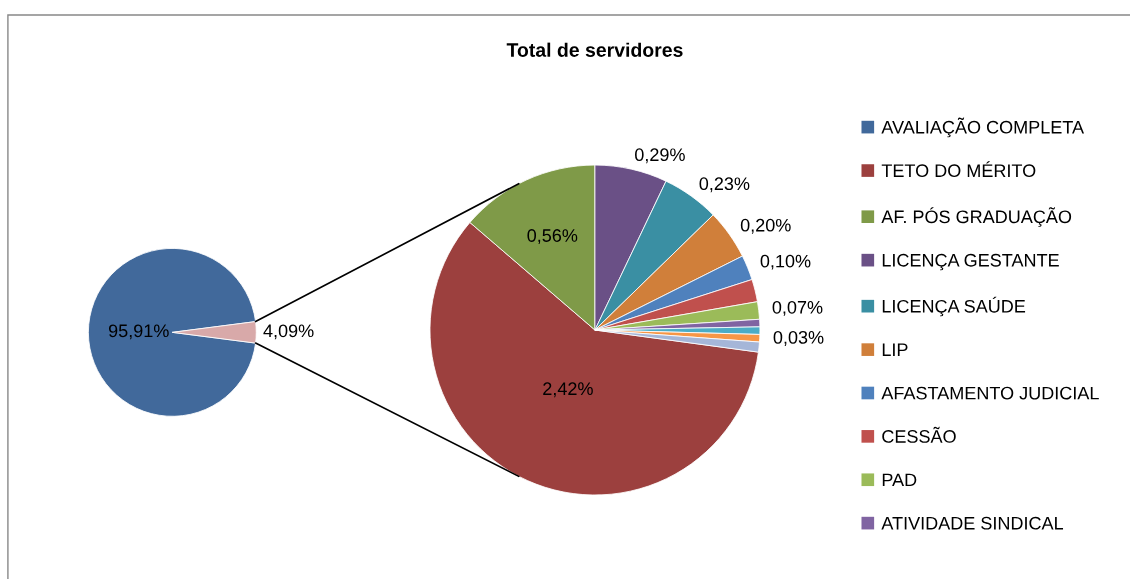 The width and height of the screenshot is (1130, 579). I want to click on data-label: 0,03%, so click(798, 338).